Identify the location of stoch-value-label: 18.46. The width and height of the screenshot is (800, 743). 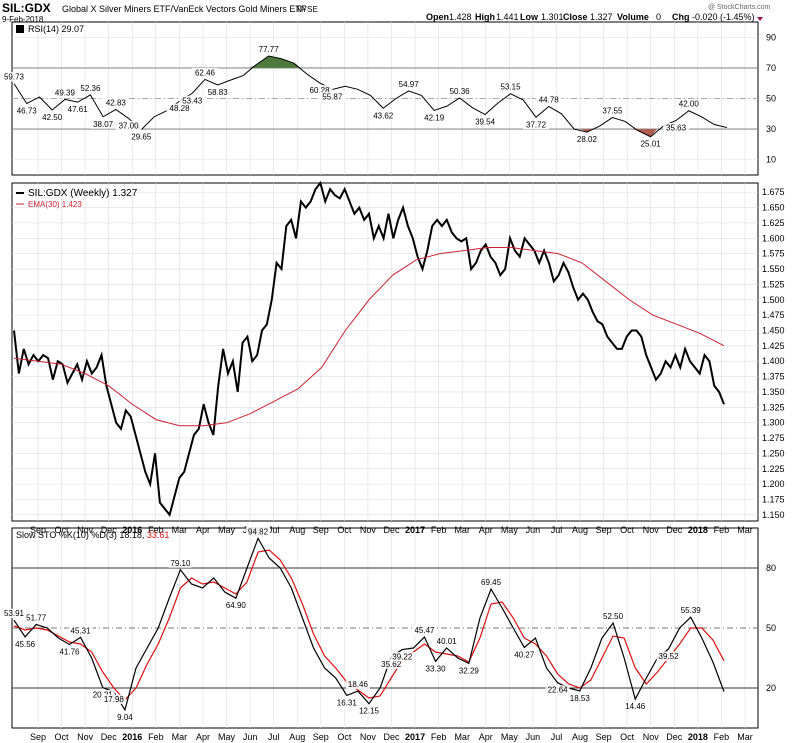
(357, 684).